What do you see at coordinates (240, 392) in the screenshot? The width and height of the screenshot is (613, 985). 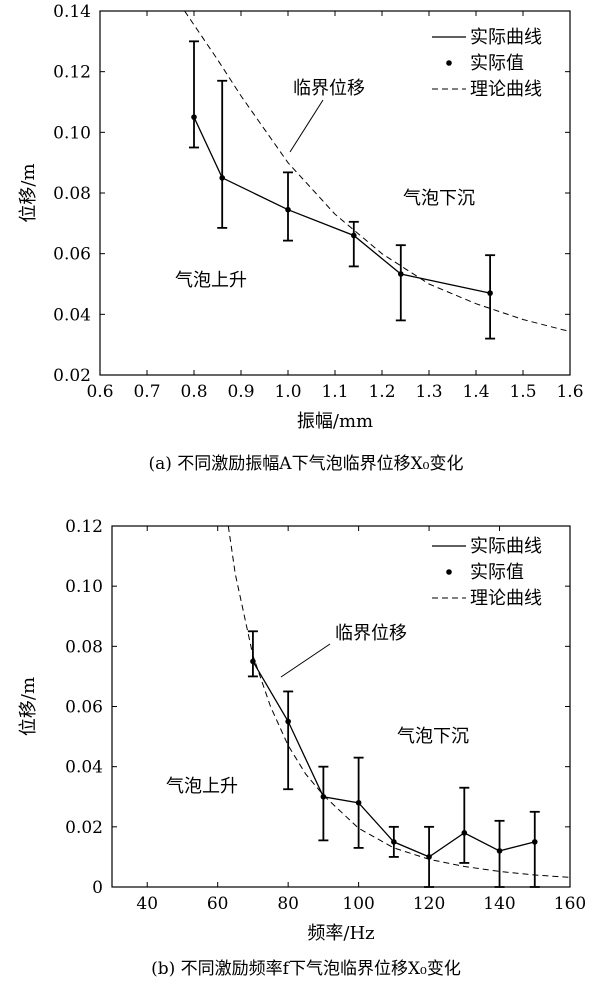 I see `x-tick-label: 0.9` at bounding box center [240, 392].